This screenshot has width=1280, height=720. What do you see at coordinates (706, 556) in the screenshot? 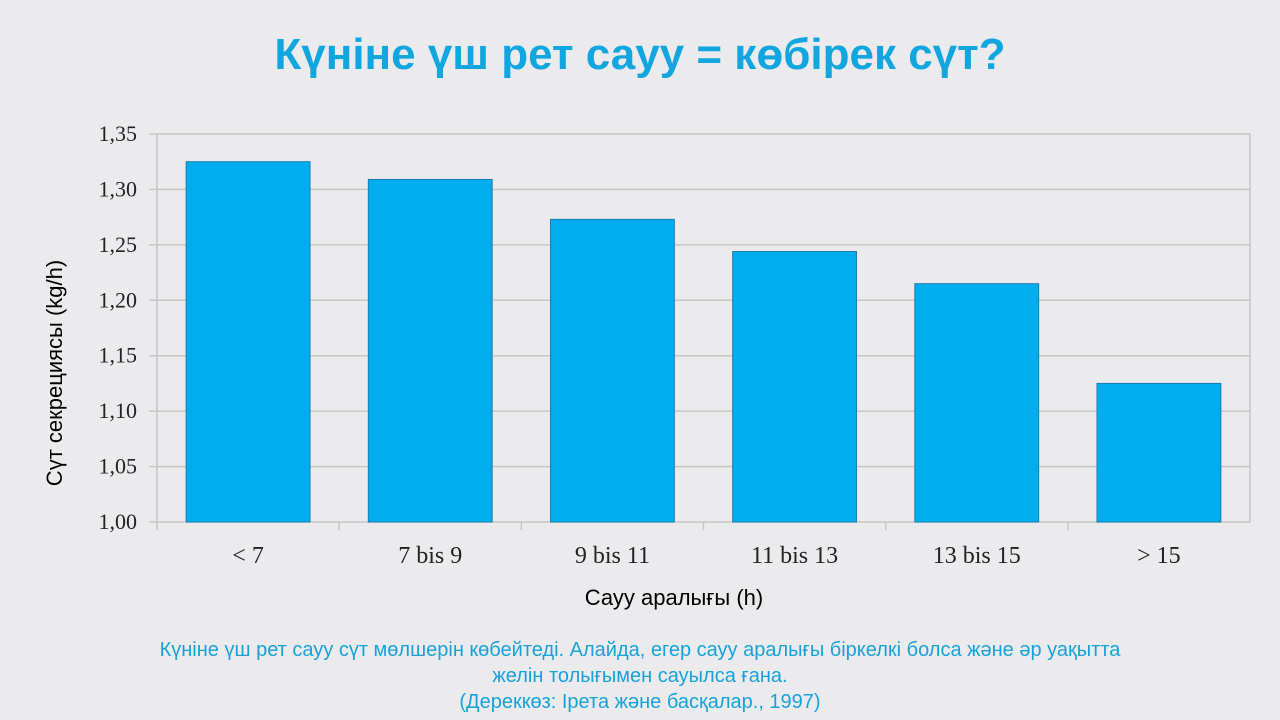
I see `x-tick-labels: < 7 7 bis 9 9 bis 11 11 bis 13 13 bis 15 > 15` at bounding box center [706, 556].